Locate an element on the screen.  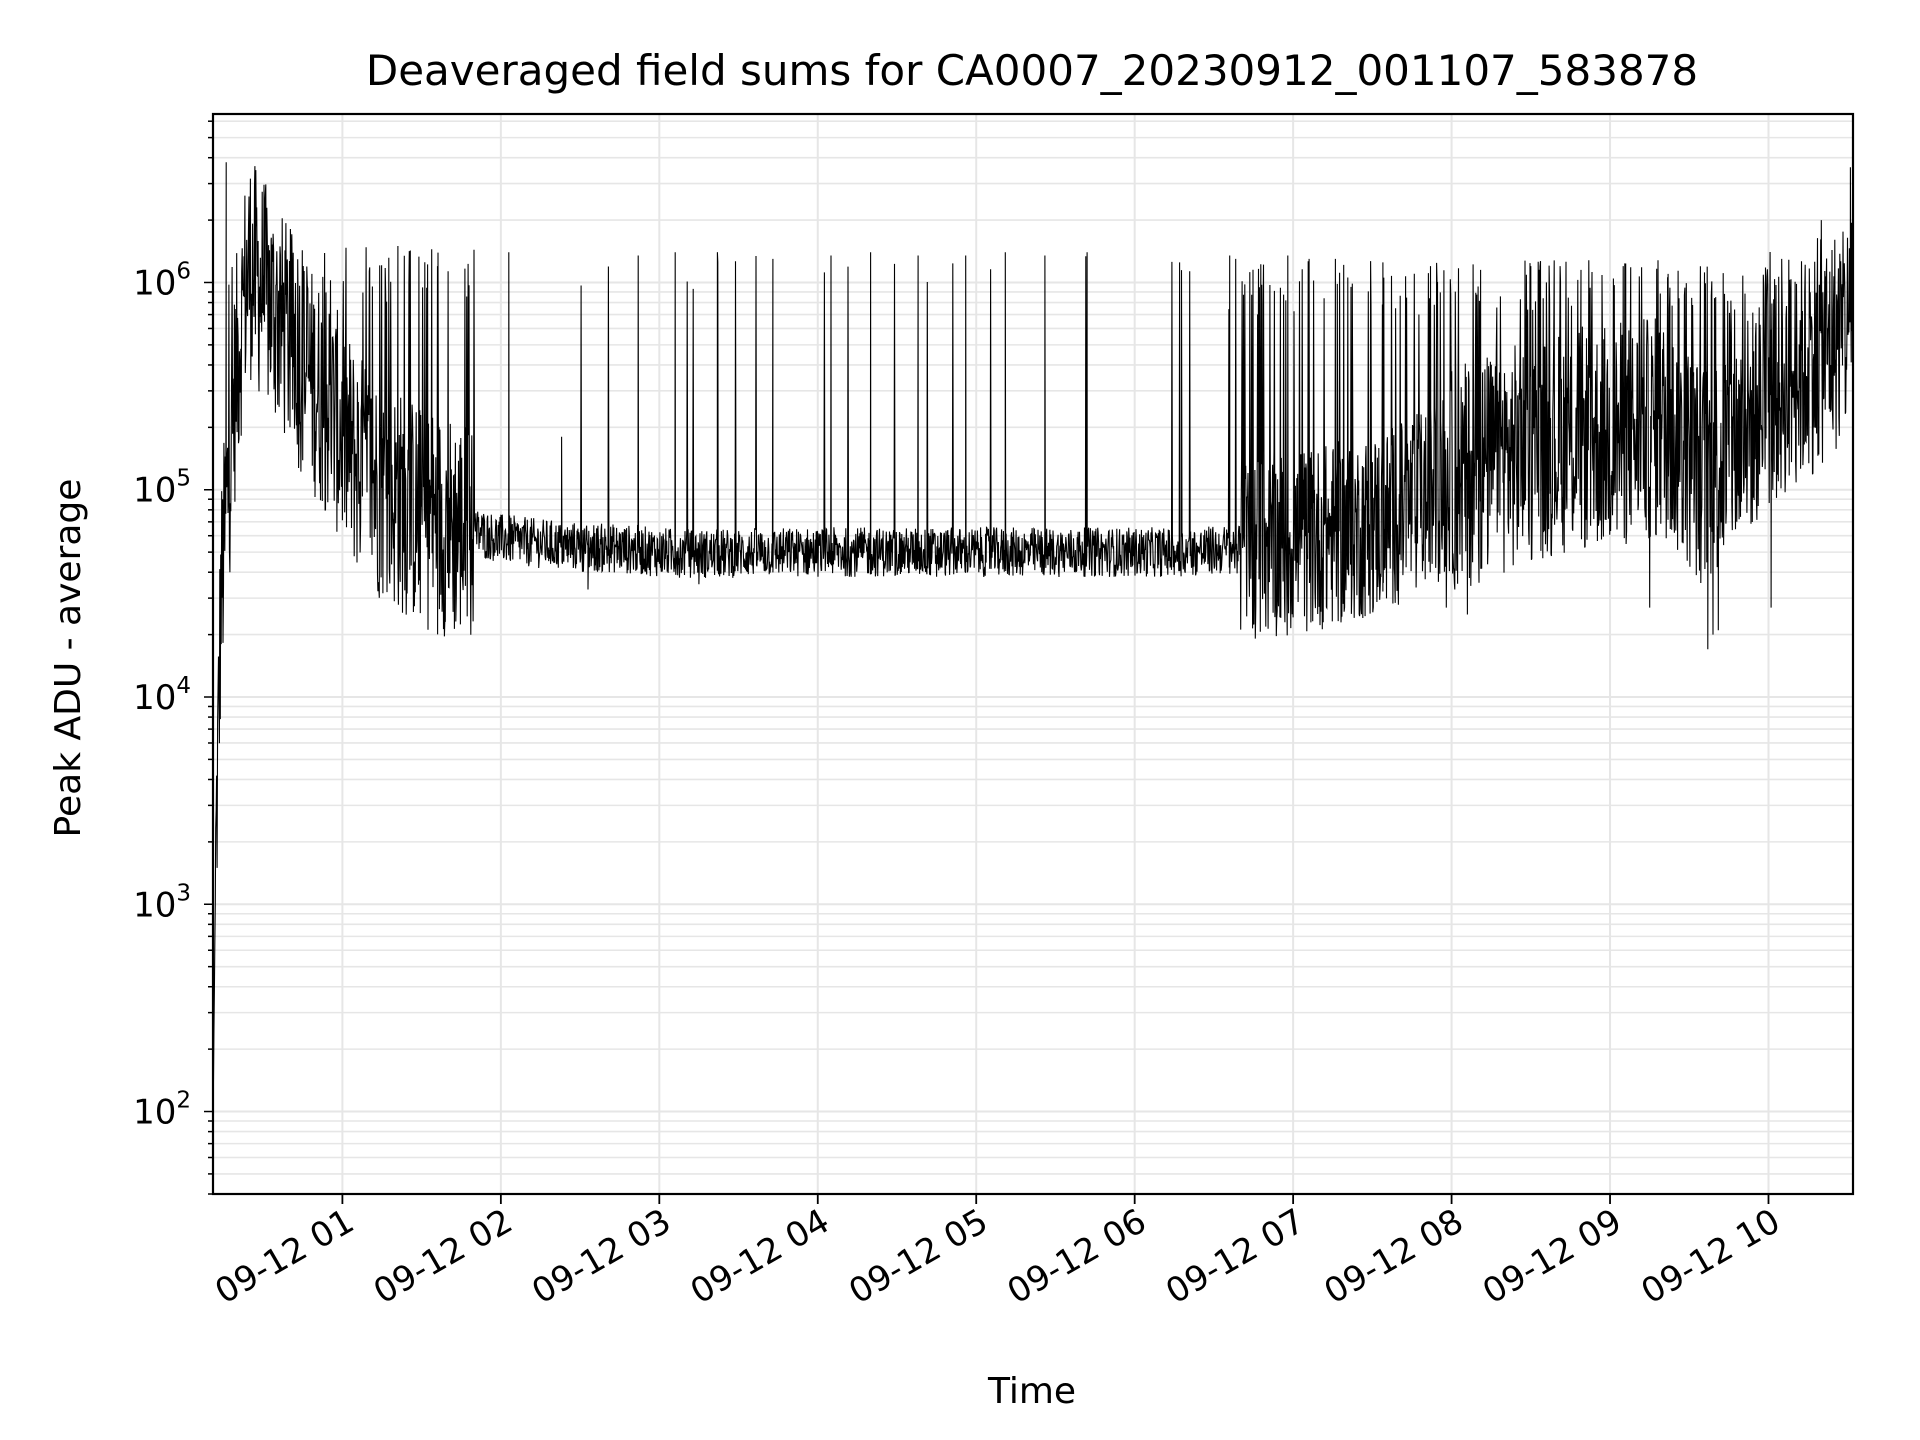
y-tick-exponent: 2 is located at coordinates (183, 1101).